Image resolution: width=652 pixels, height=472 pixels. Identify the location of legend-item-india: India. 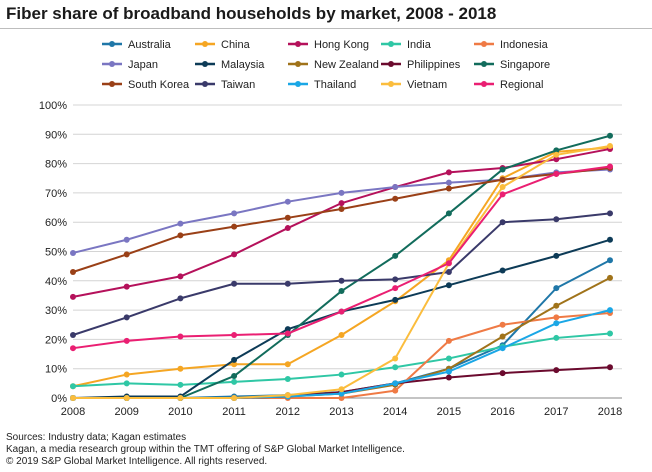
(406, 45).